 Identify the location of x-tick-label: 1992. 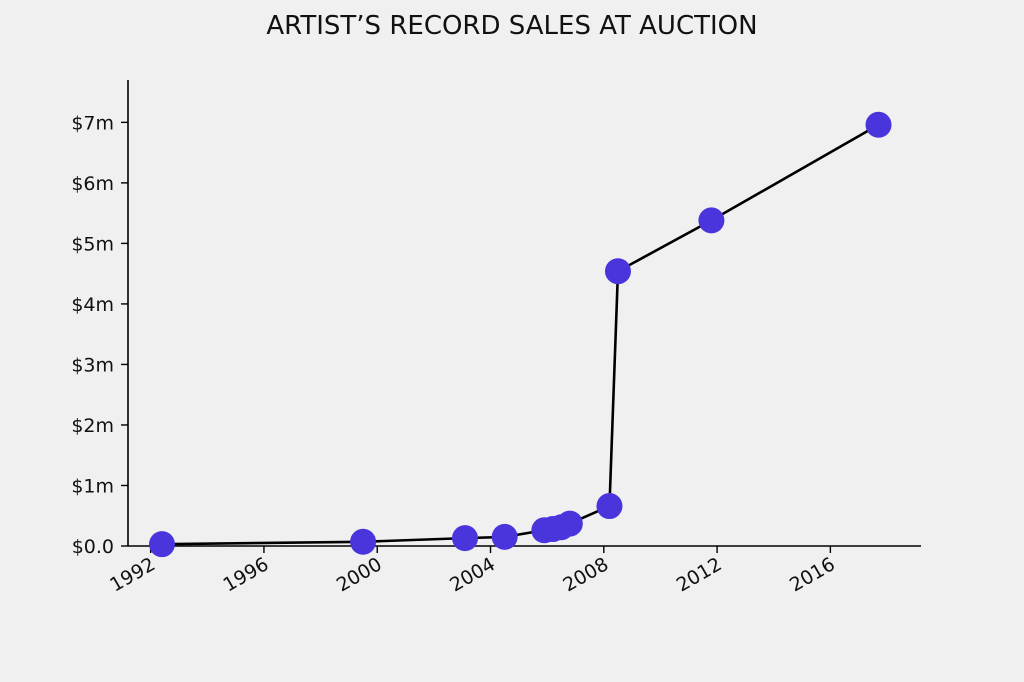
(132, 574).